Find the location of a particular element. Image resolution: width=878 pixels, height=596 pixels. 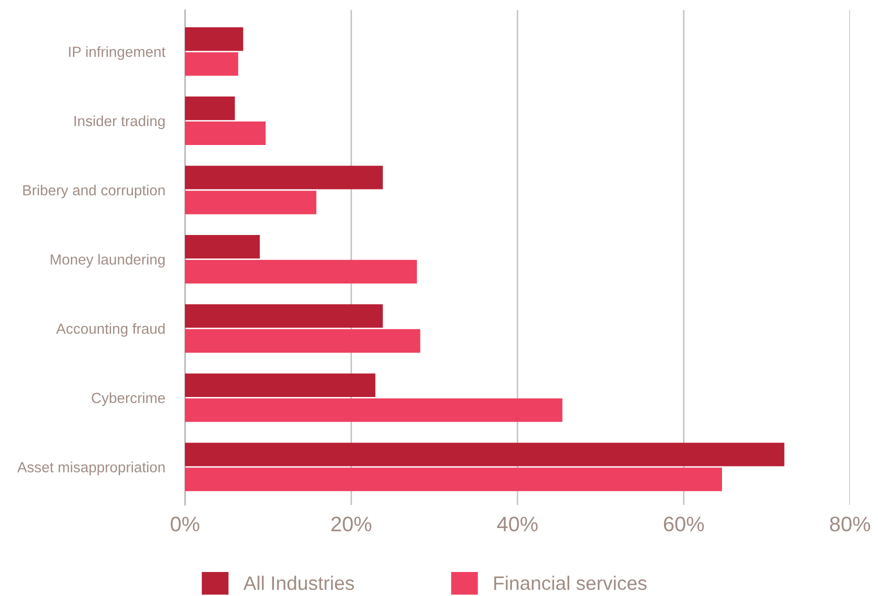

y-tick-label: Asset misappropriation is located at coordinates (91, 469).